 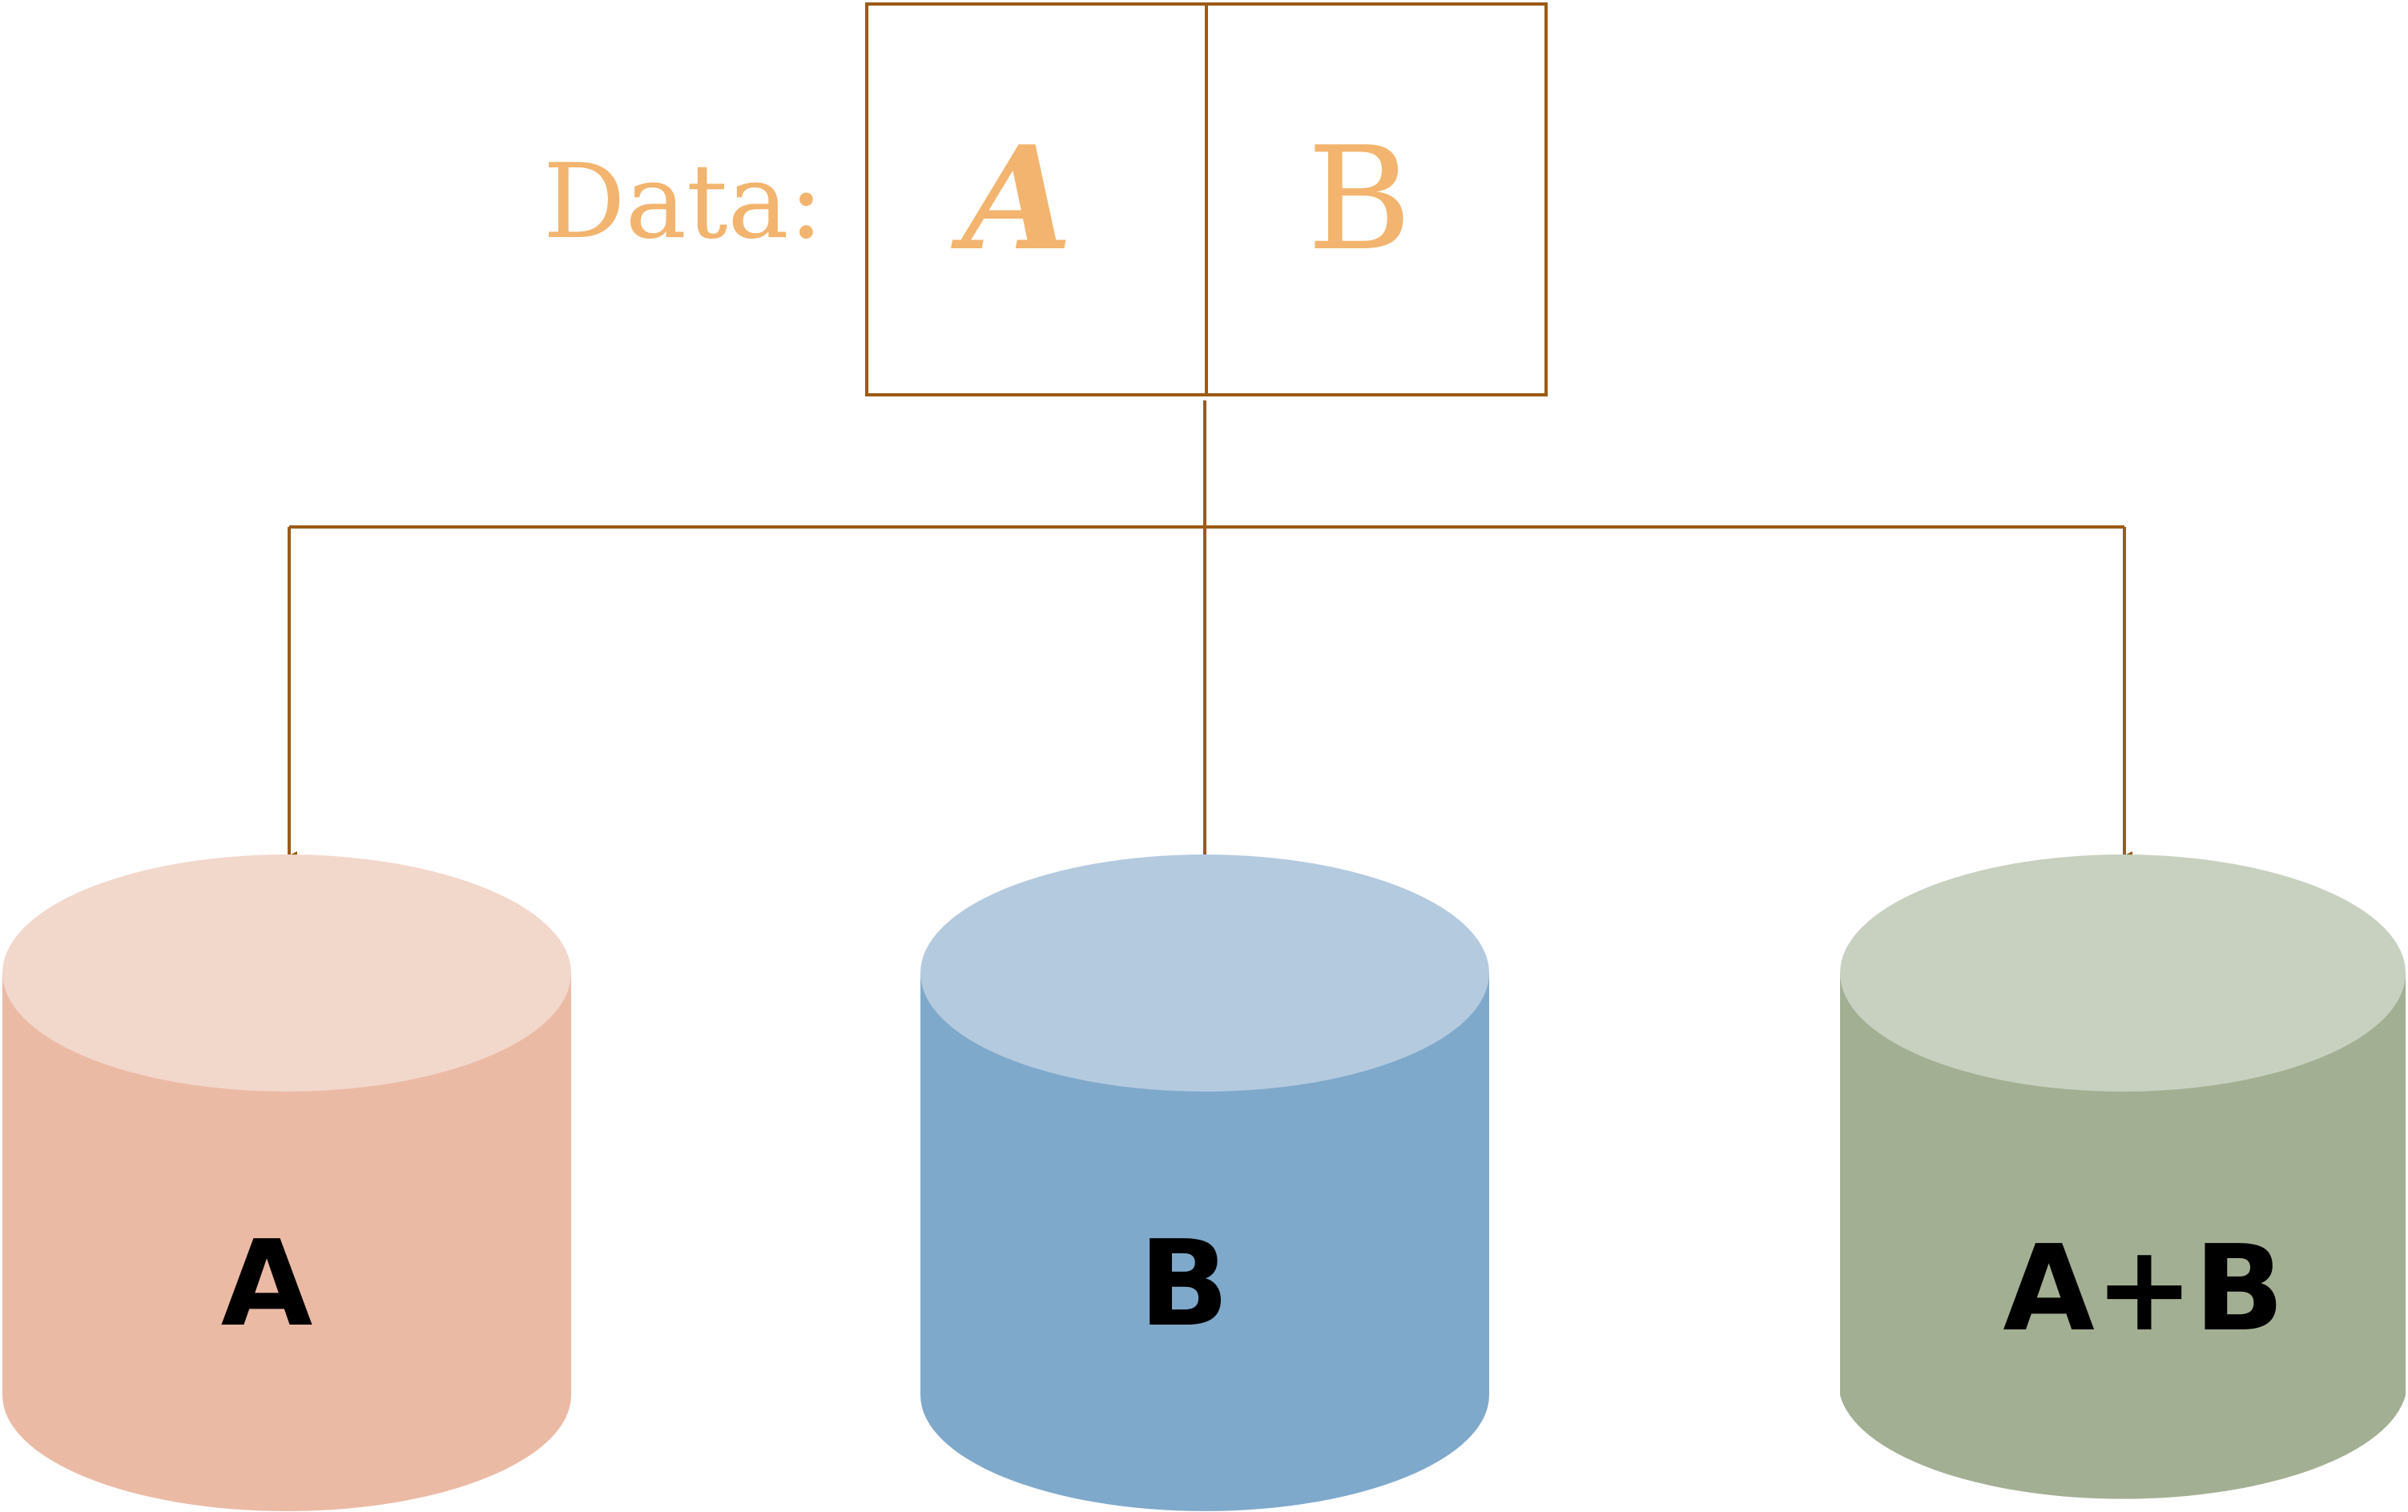 I want to click on database-a-plus-b-top, so click(x=2123, y=973).